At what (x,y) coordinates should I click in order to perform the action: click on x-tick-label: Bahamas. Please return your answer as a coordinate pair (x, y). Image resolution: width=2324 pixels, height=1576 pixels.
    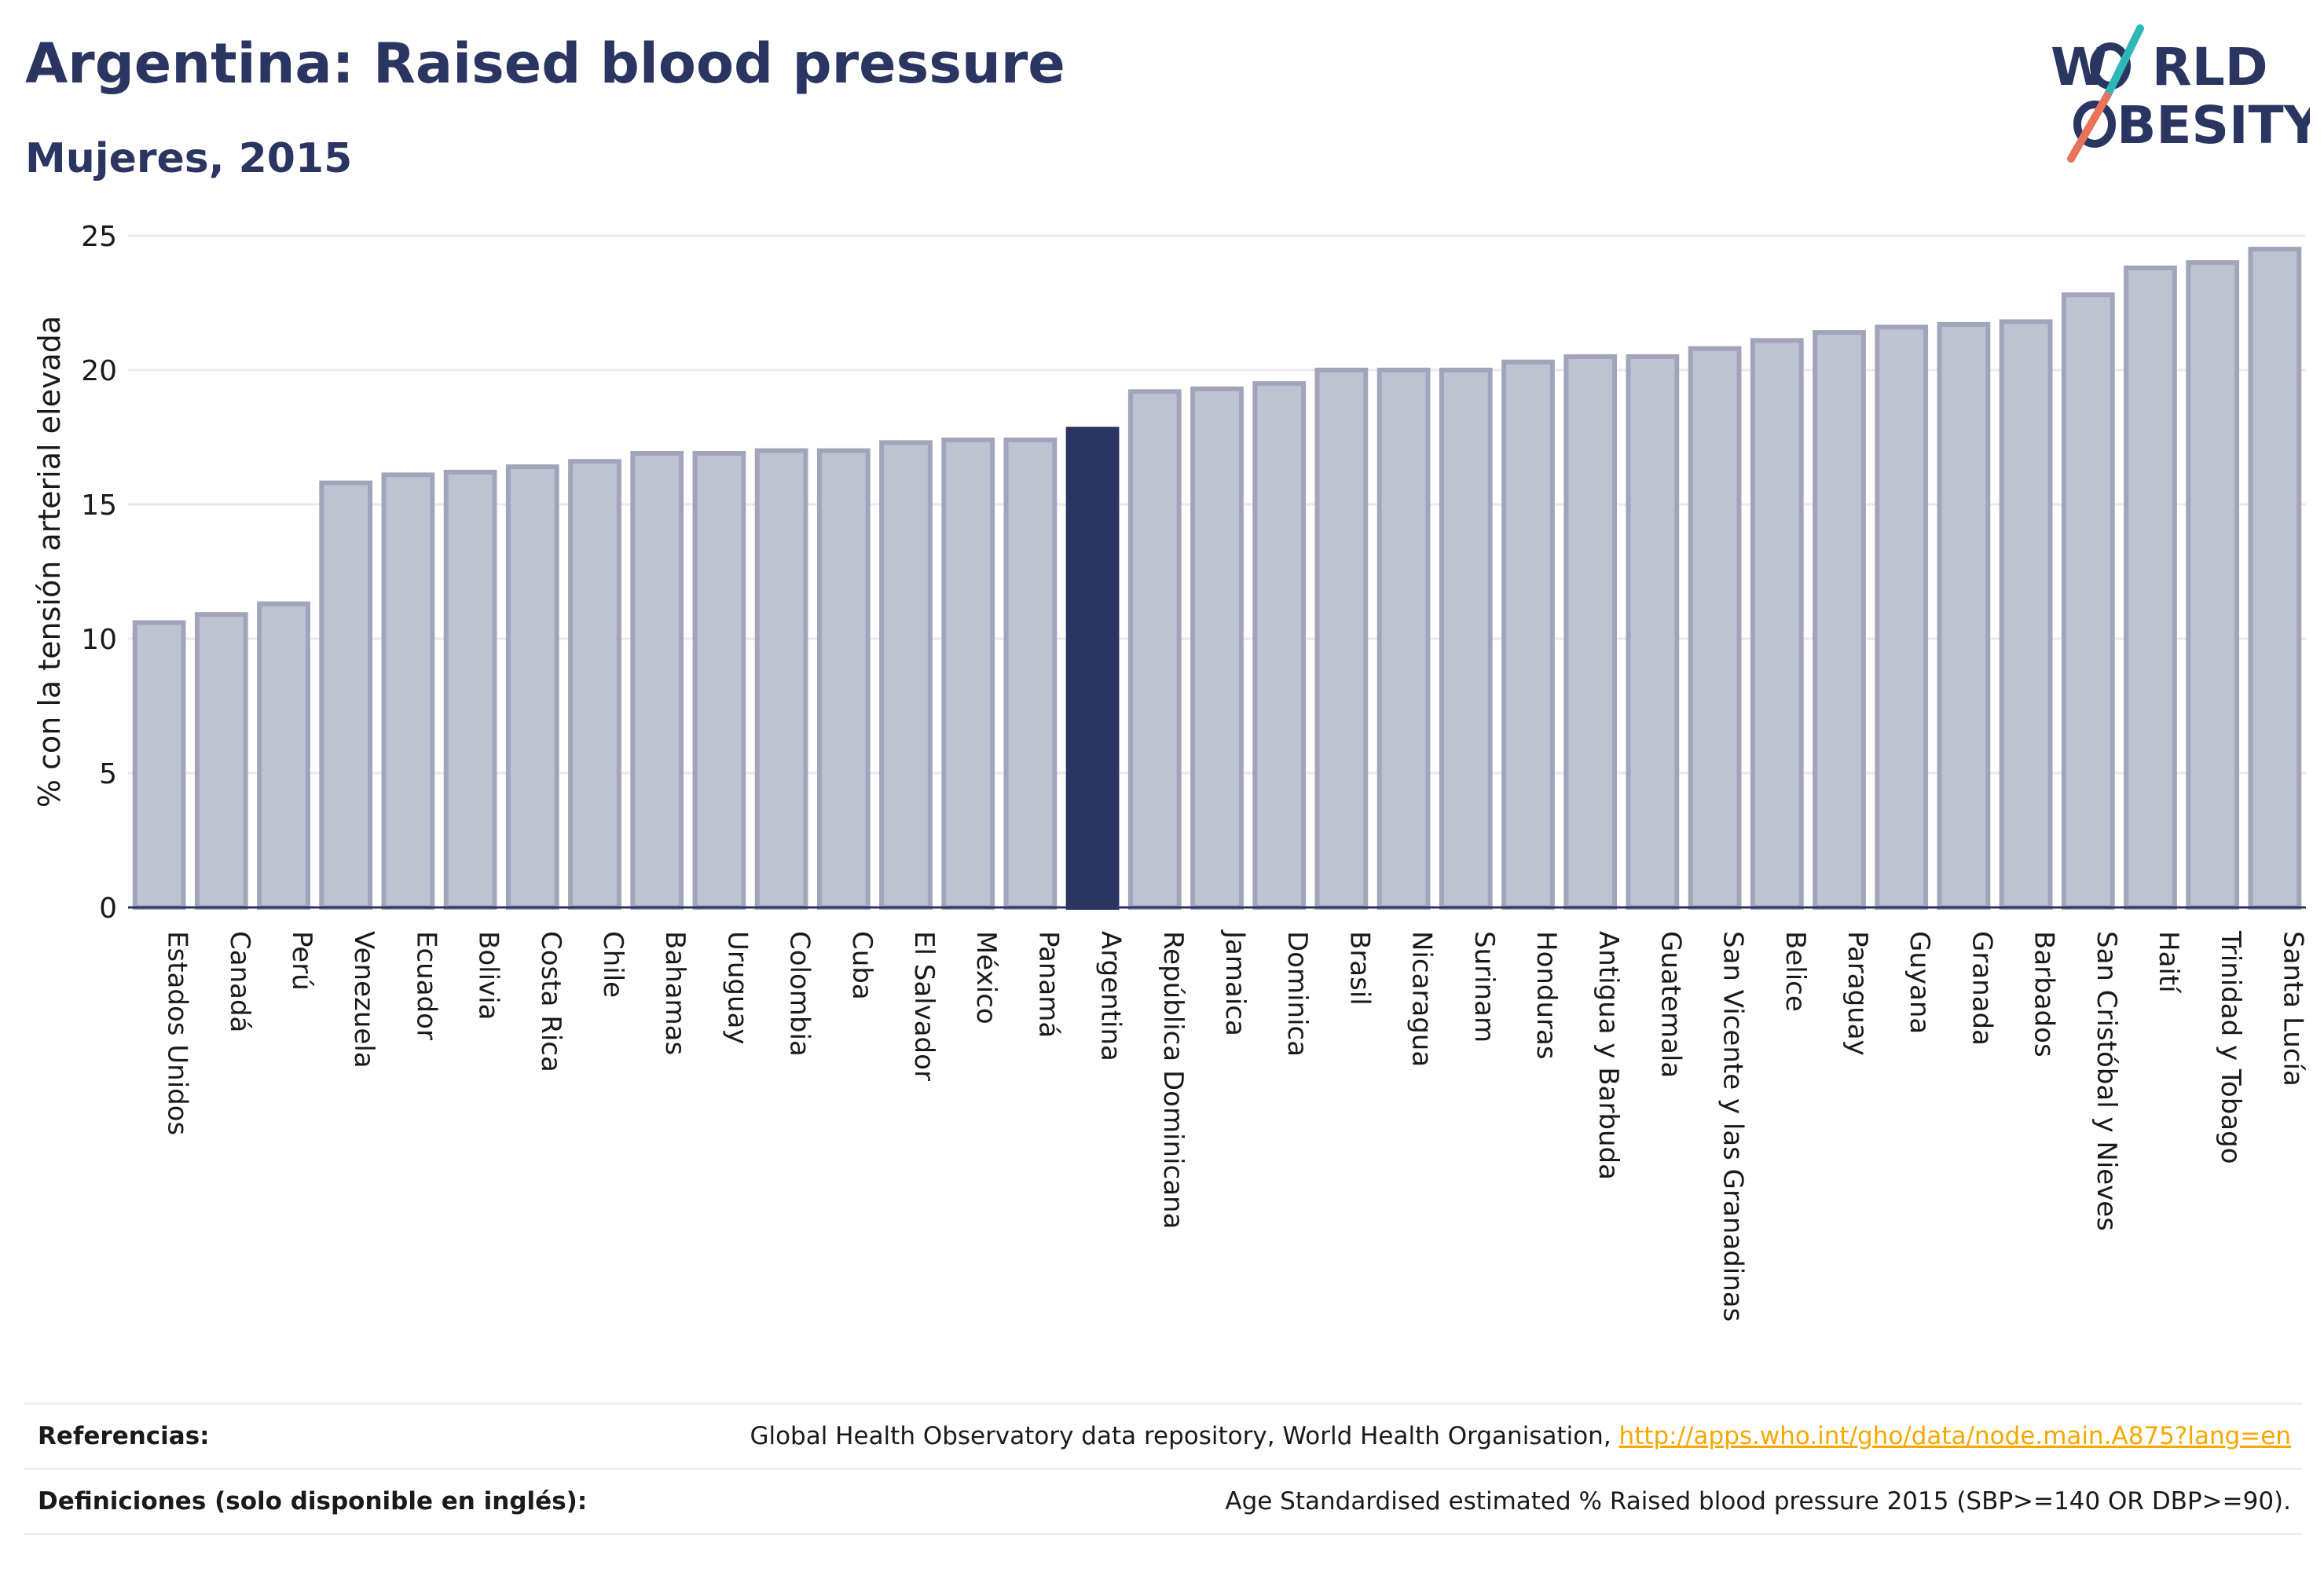
    Looking at the image, I should click on (675, 993).